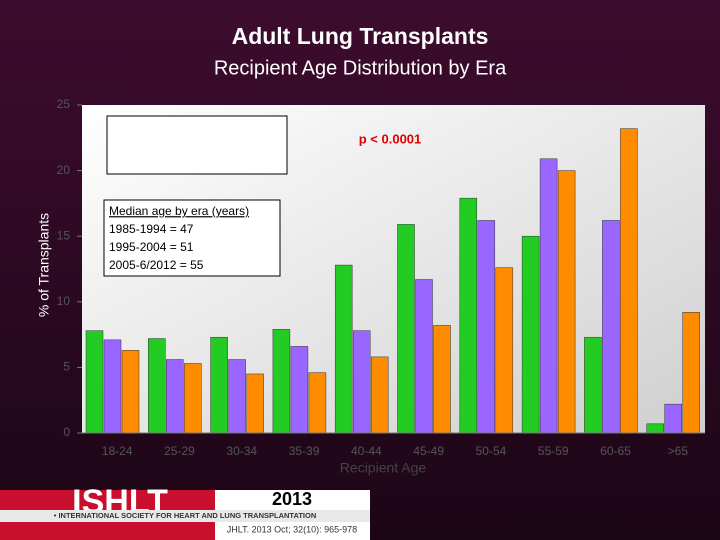  What do you see at coordinates (156, 265) in the screenshot?
I see `median-line: 2005-6/2012 = 55` at bounding box center [156, 265].